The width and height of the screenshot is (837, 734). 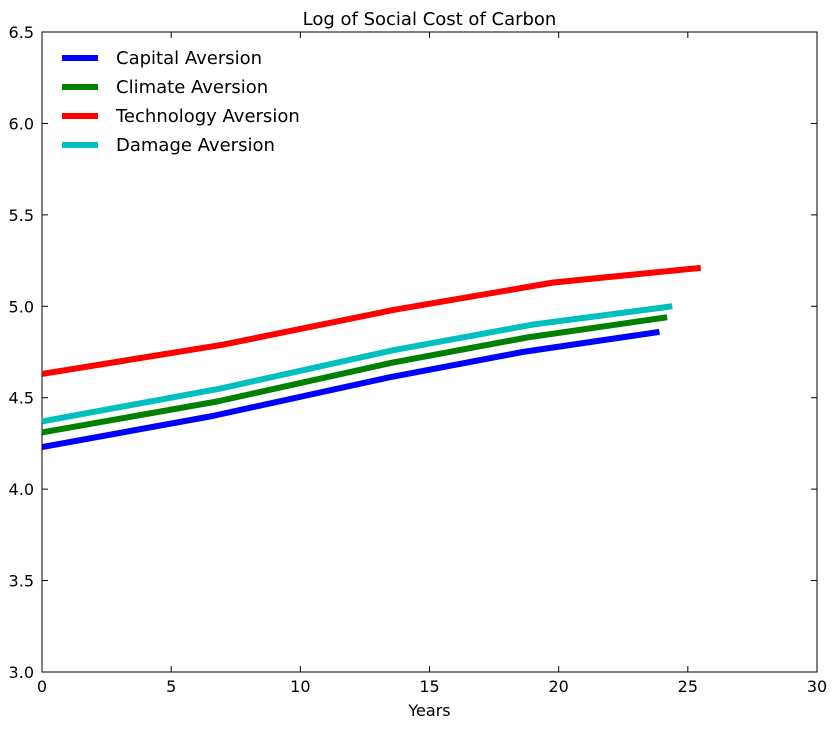 What do you see at coordinates (428, 710) in the screenshot?
I see `x-axis-label: Years` at bounding box center [428, 710].